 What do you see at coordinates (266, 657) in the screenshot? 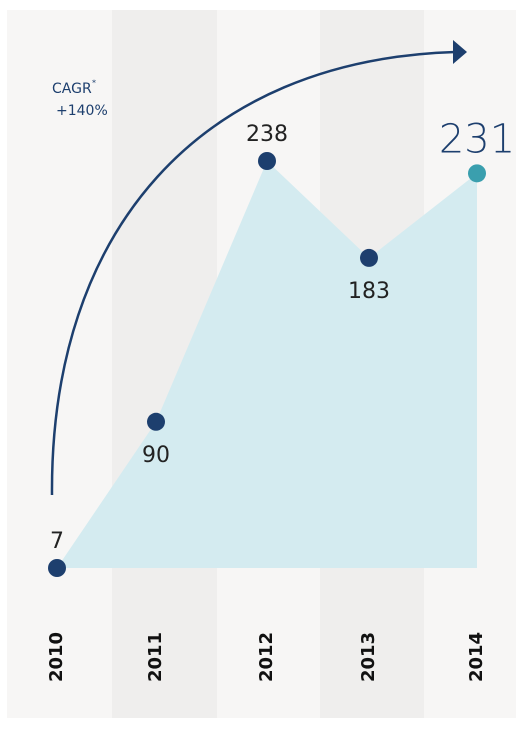
I see `x-tick-label: 2012` at bounding box center [266, 657].